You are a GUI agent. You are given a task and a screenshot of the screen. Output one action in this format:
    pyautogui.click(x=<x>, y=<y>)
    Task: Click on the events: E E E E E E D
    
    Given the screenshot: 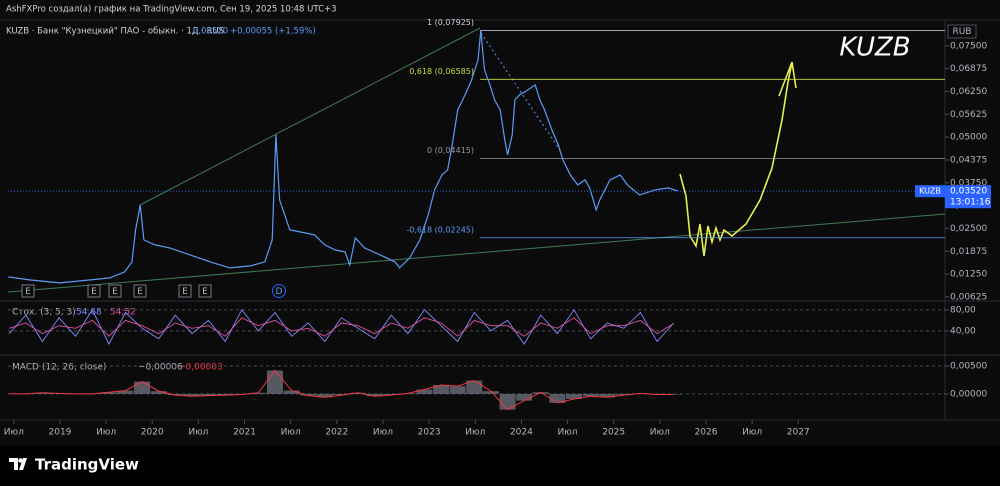 What is the action you would take?
    pyautogui.click(x=153, y=291)
    